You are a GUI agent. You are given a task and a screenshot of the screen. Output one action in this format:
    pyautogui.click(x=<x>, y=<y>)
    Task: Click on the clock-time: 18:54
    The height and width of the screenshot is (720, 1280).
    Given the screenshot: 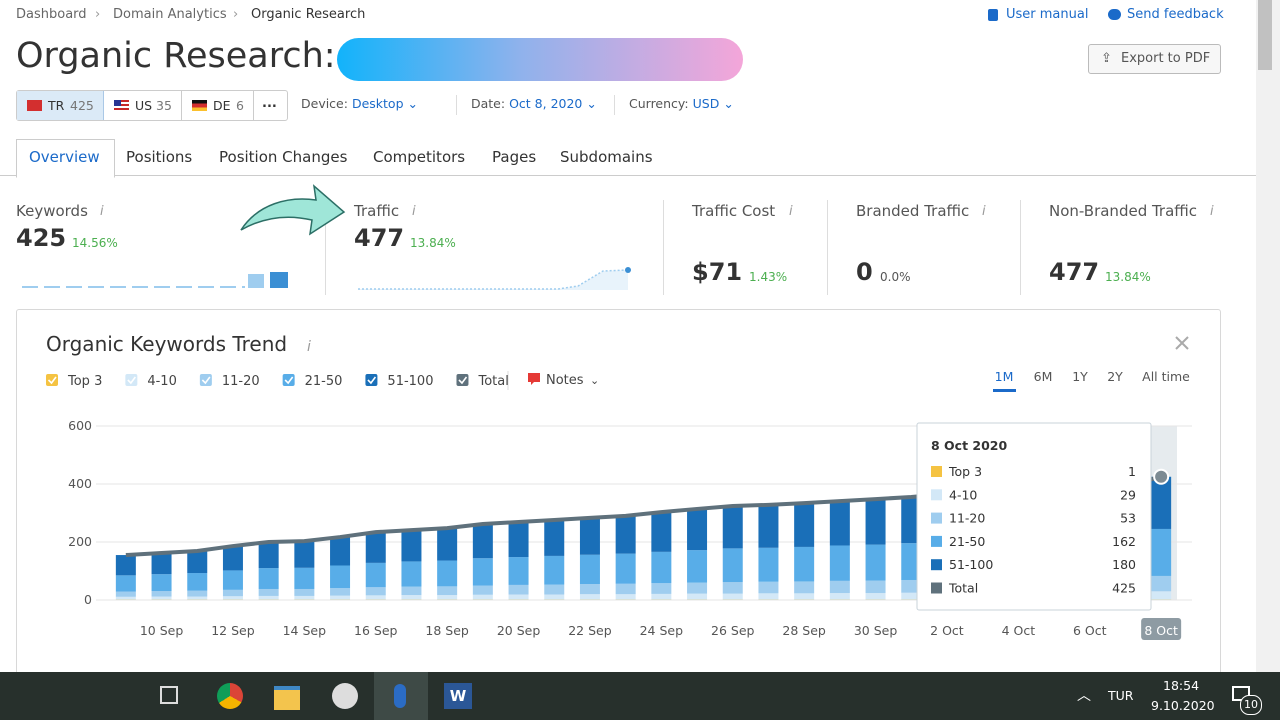 What is the action you would take?
    pyautogui.click(x=1181, y=685)
    